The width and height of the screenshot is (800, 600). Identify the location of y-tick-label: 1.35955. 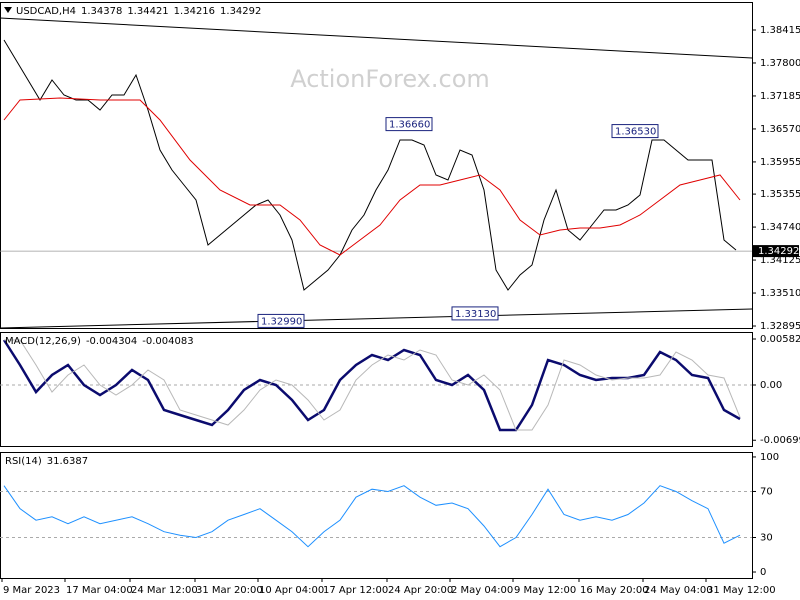
(780, 162).